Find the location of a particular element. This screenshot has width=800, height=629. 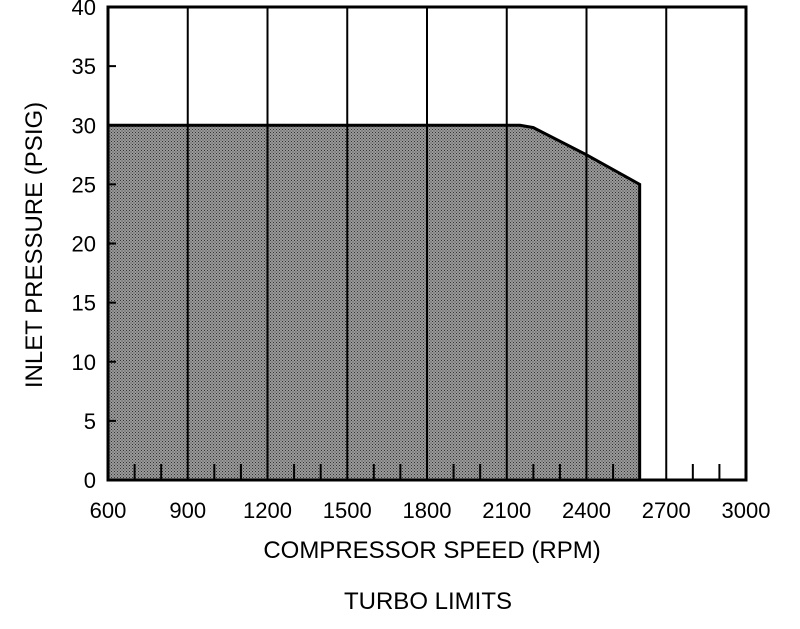

y-tick-label: 15 is located at coordinates (84, 303).